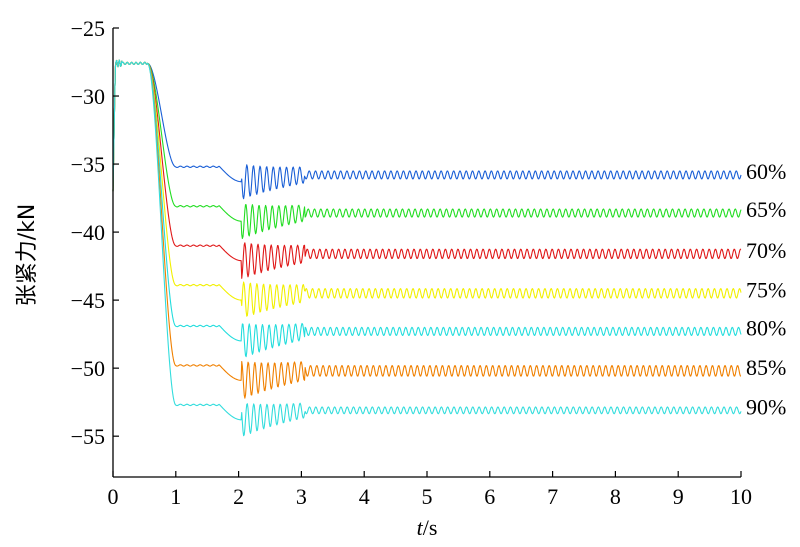  Describe the element at coordinates (27, 255) in the screenshot. I see `y-axis-label: 张紧力/kN` at that location.